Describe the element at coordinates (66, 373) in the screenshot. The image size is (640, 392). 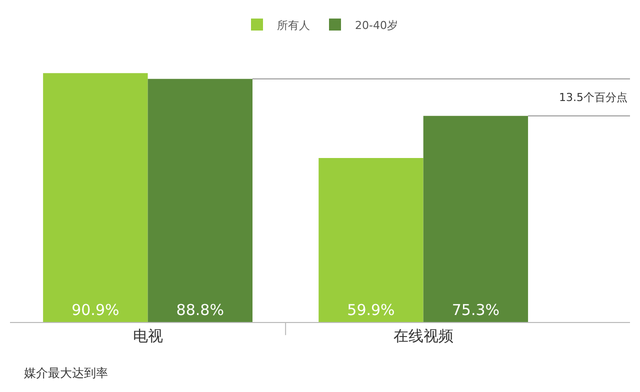
I see `text: 媒介最大达到率` at that location.